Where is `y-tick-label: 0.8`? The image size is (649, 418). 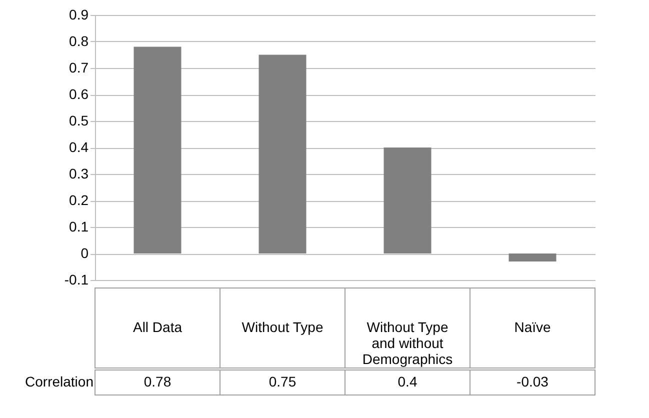 y-tick-label: 0.8 is located at coordinates (79, 41).